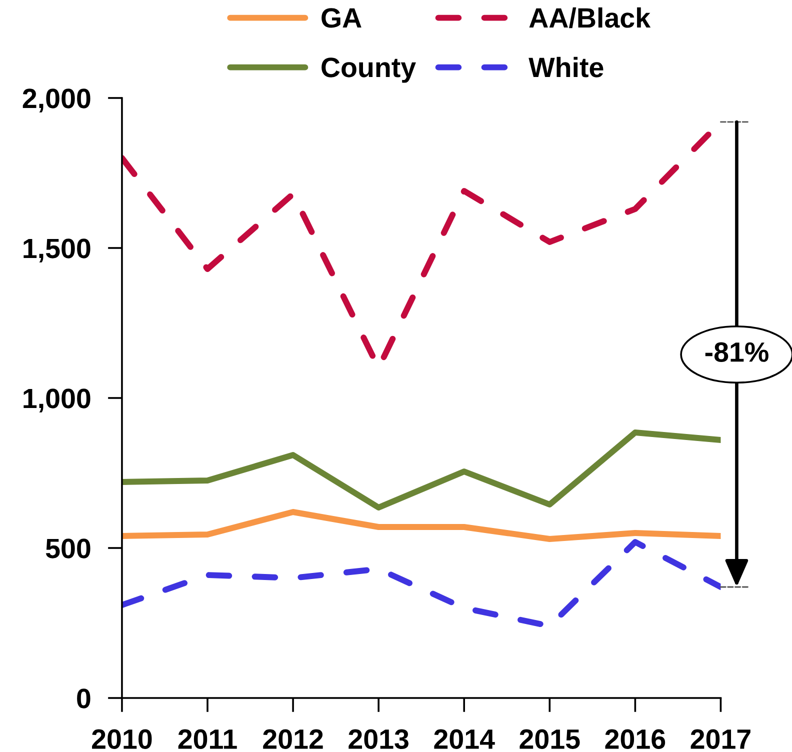  I want to click on x-tick-label: 2015, so click(550, 739).